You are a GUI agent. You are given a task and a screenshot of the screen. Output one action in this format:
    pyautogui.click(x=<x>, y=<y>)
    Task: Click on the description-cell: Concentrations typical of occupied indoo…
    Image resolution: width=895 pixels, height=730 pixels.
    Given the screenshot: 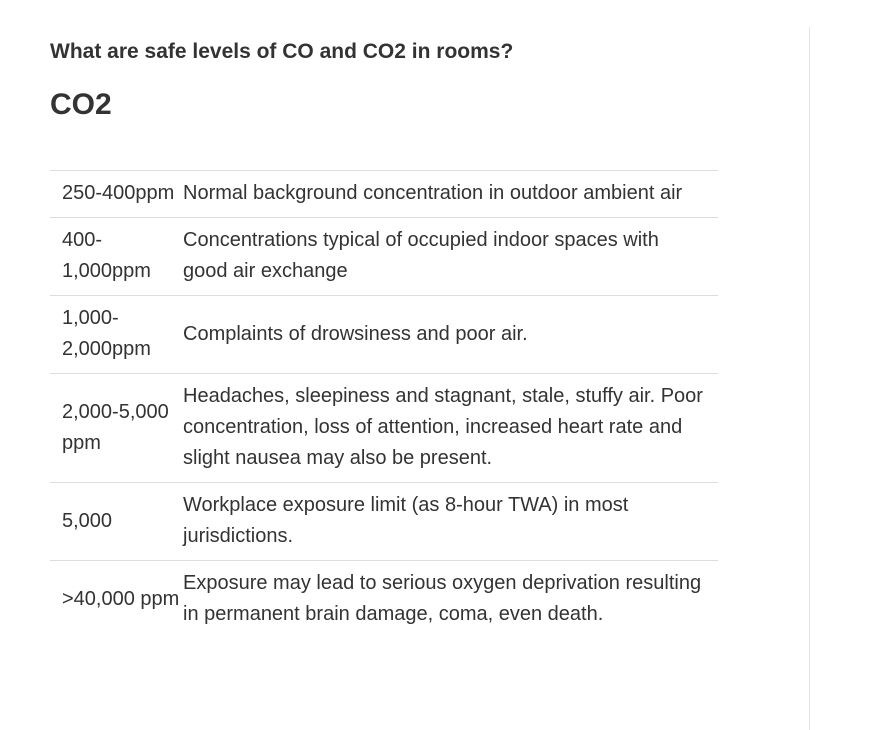 What is the action you would take?
    pyautogui.click(x=450, y=256)
    